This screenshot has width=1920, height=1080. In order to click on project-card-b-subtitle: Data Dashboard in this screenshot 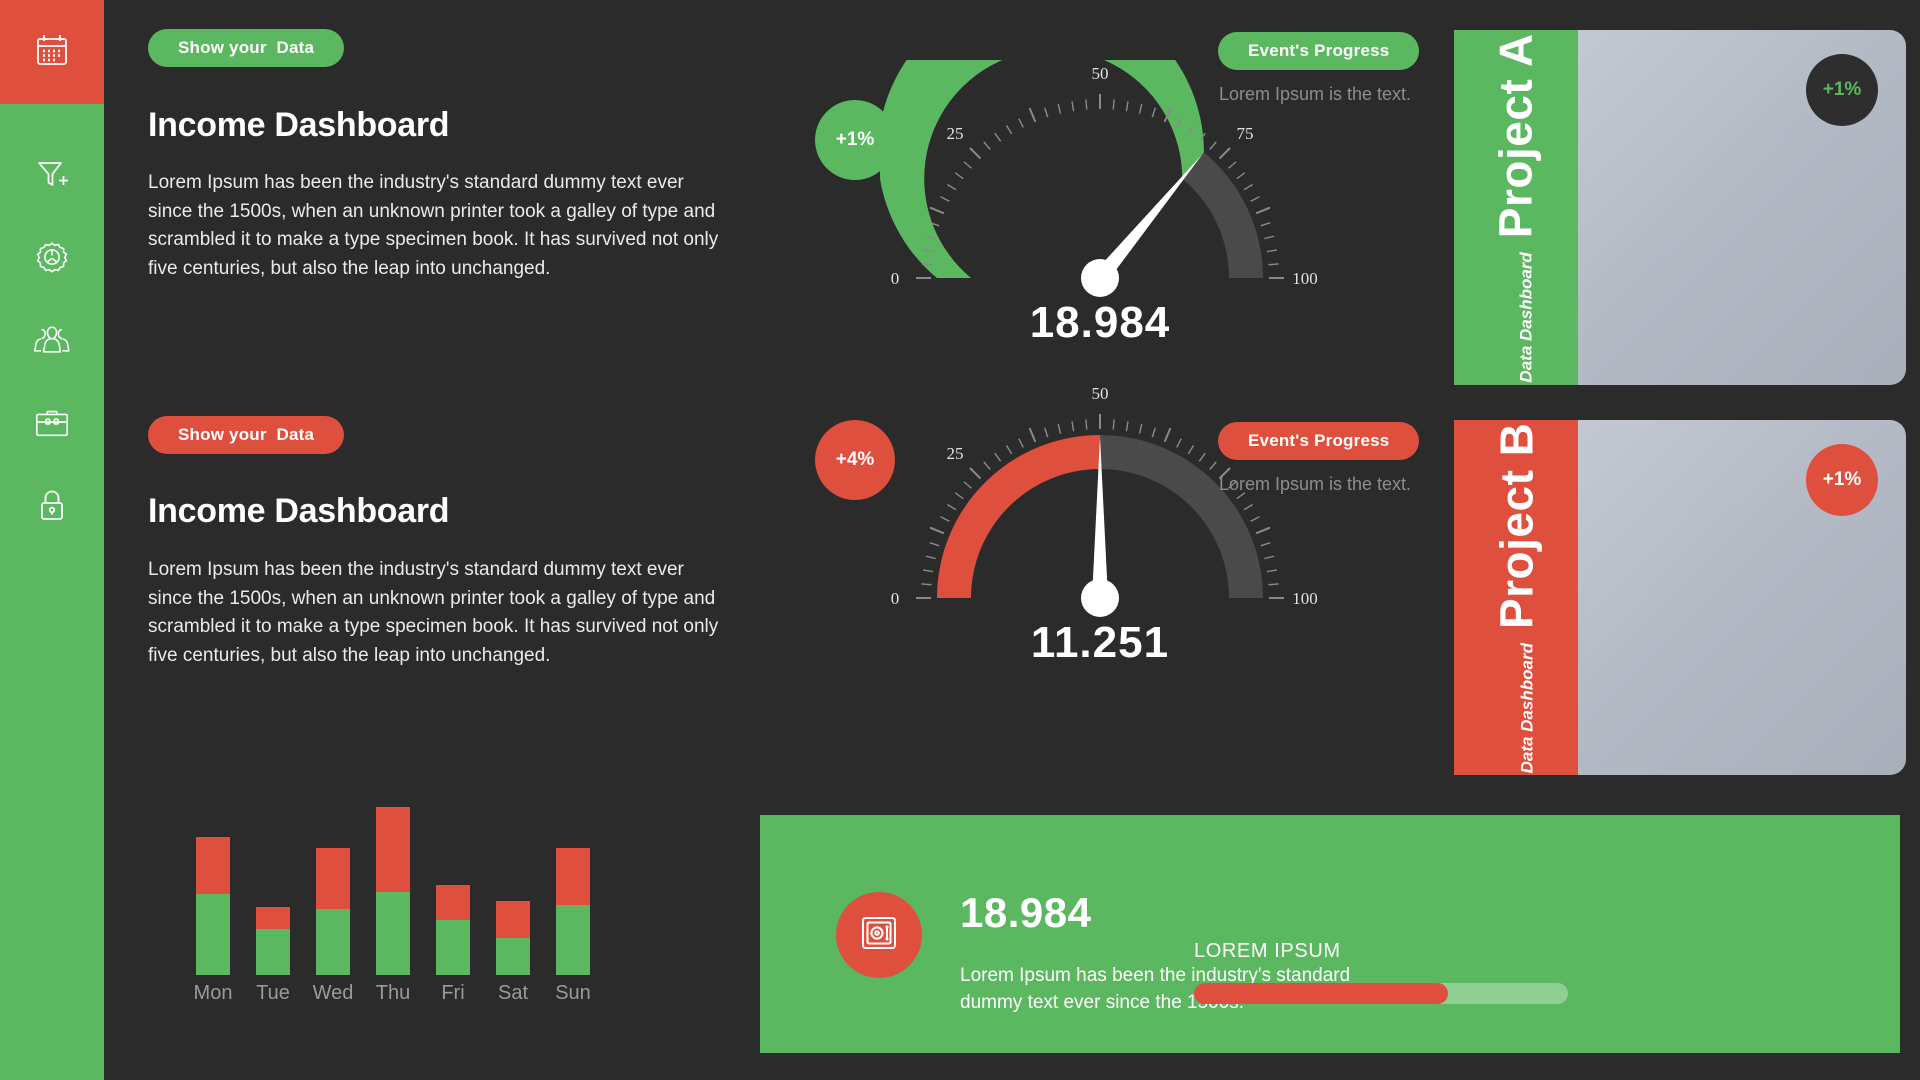, I will do `click(1527, 707)`.